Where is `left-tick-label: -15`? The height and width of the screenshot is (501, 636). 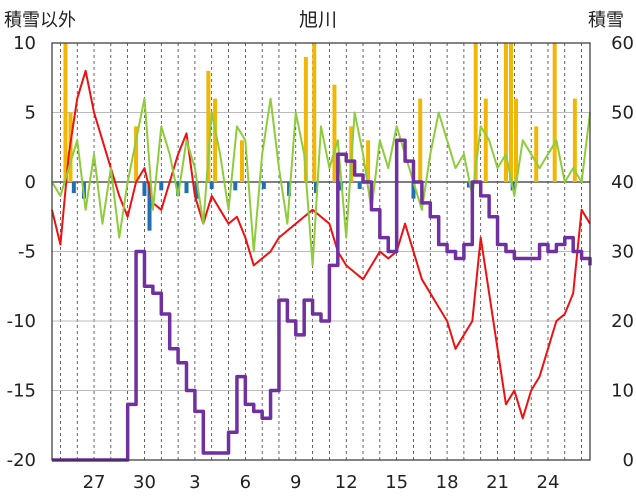 left-tick-label: -15 is located at coordinates (21, 391).